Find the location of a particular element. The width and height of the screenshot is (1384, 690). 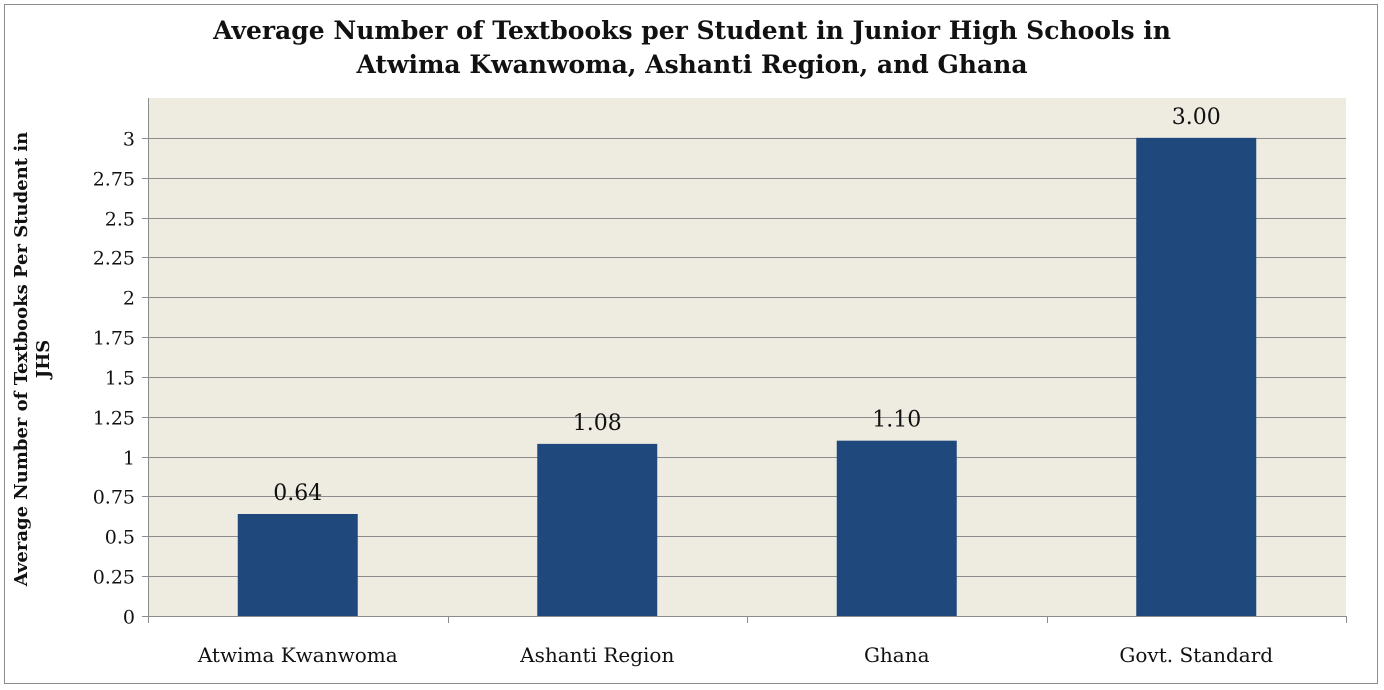

y-tick-label: 0.25 is located at coordinates (114, 578).